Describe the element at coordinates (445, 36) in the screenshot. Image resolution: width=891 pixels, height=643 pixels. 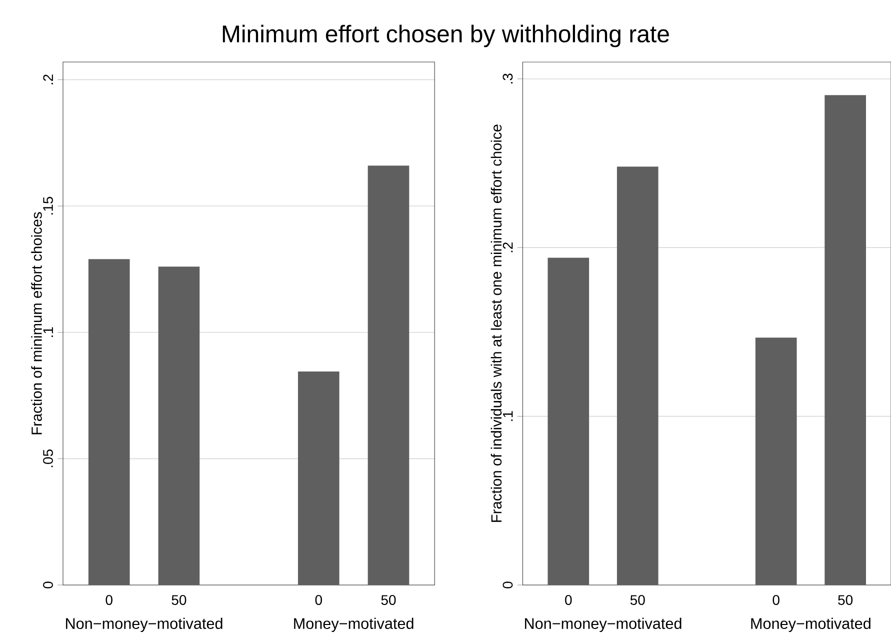
I see `chart-title: Minimum effort chosen by withholding rate` at that location.